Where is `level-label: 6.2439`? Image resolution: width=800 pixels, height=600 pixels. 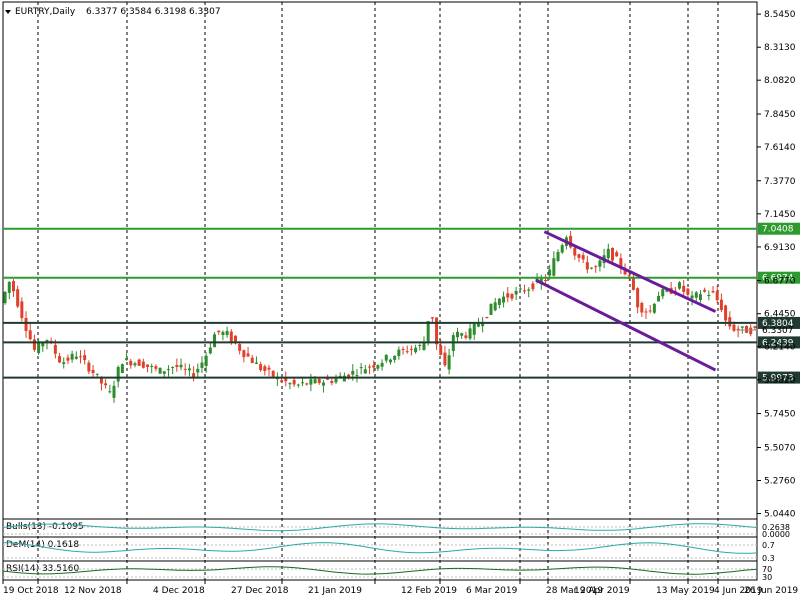
level-label: 6.2439 is located at coordinates (778, 343).